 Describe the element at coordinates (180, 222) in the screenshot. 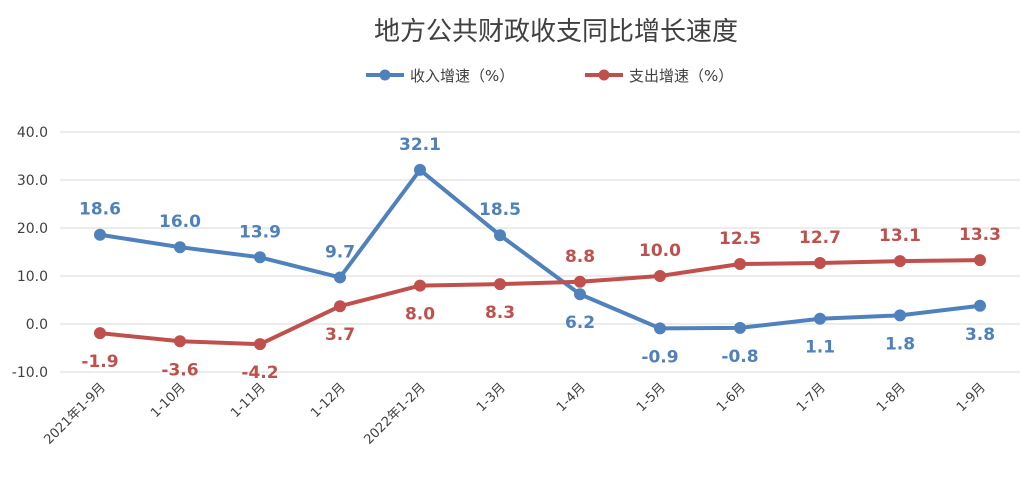

I see `data-label-income: 16.0` at that location.